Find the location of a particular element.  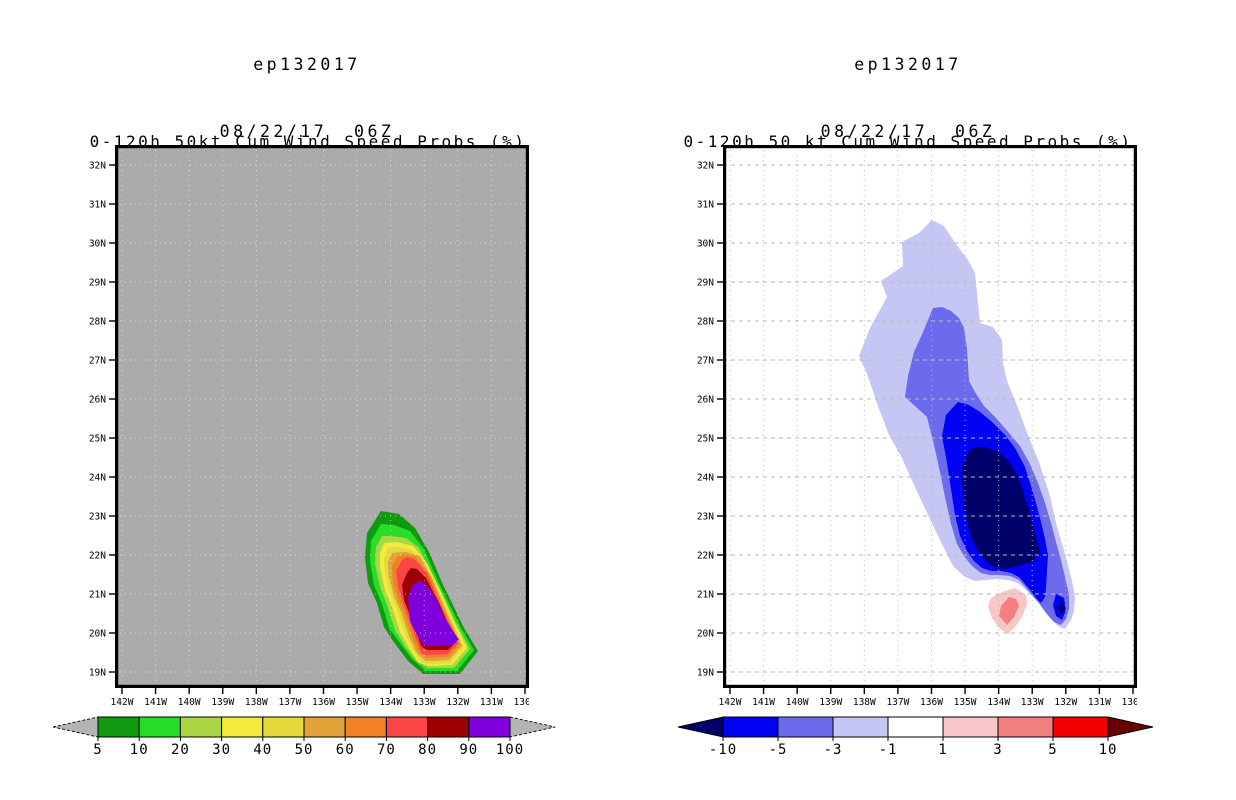

colorbar-label: 30 is located at coordinates (221, 750).